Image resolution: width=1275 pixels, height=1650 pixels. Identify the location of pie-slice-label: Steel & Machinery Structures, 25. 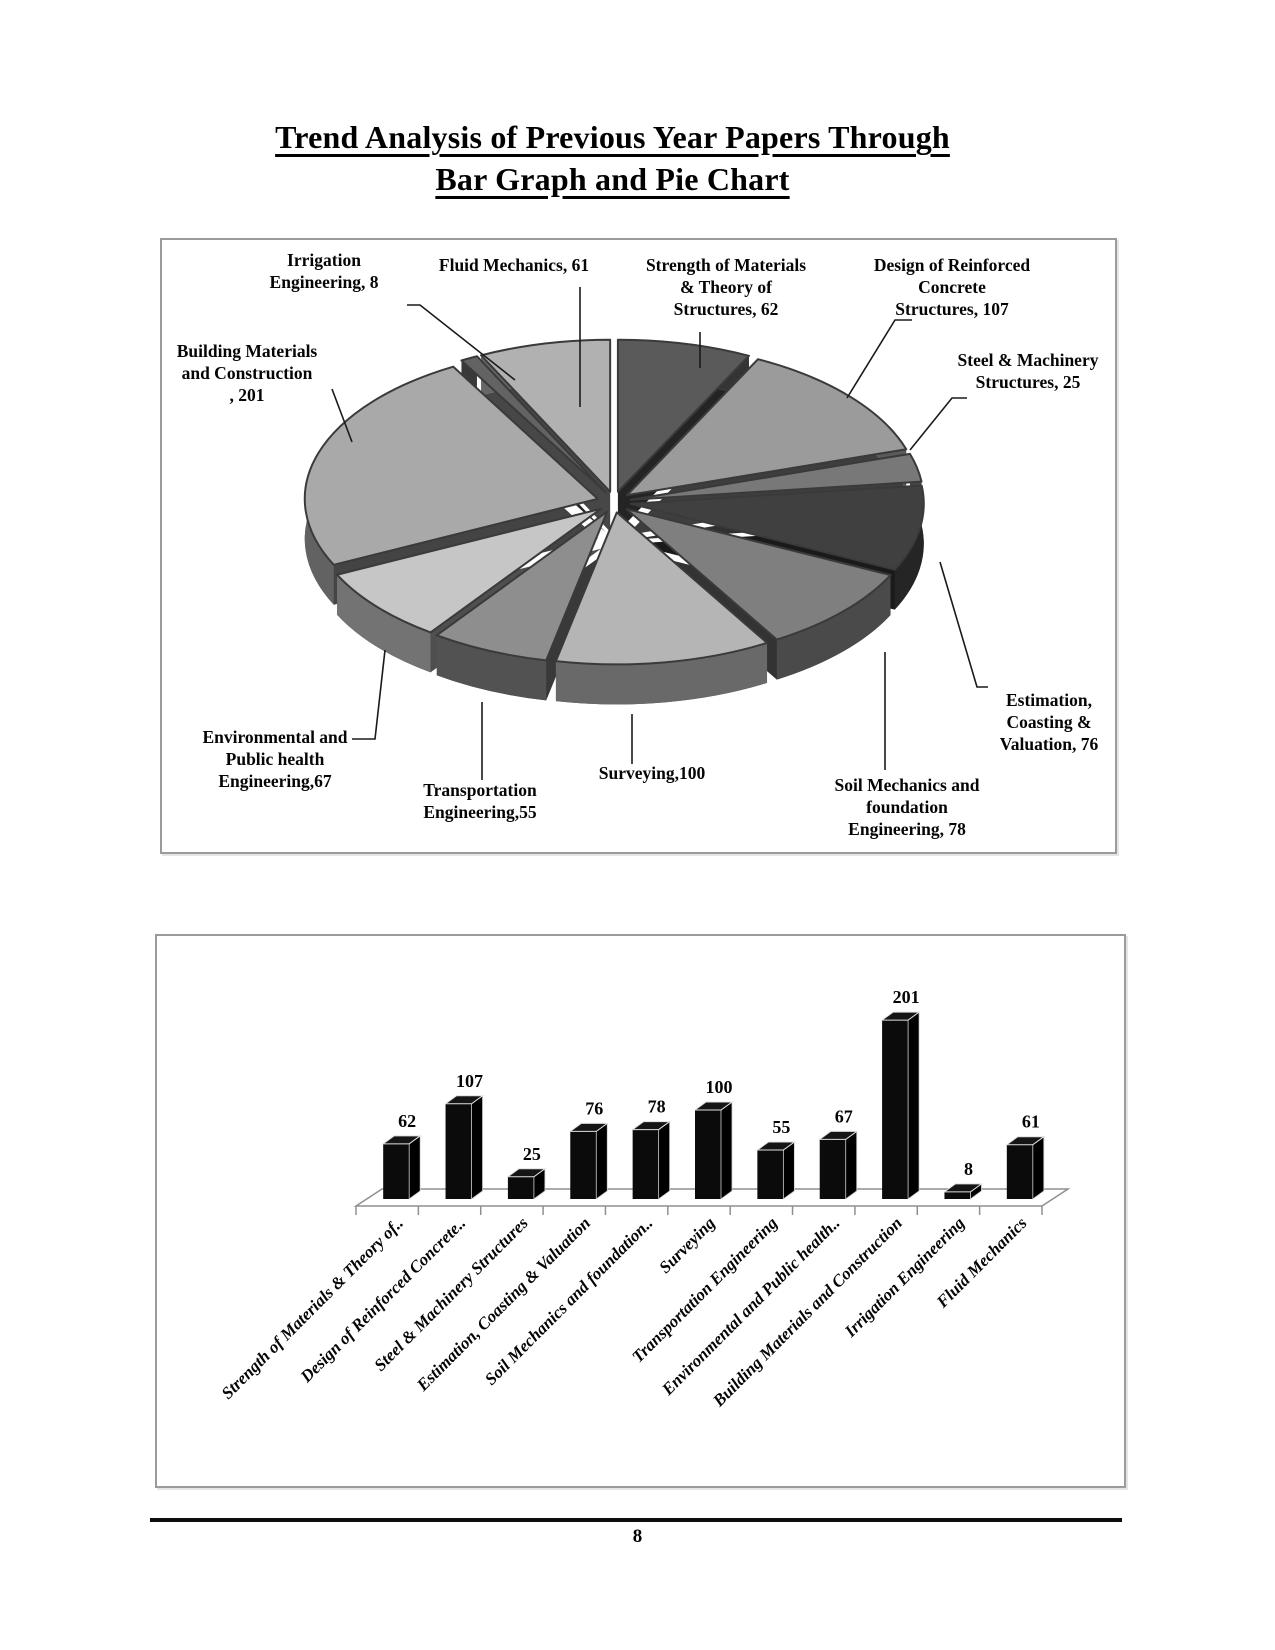
(1028, 371).